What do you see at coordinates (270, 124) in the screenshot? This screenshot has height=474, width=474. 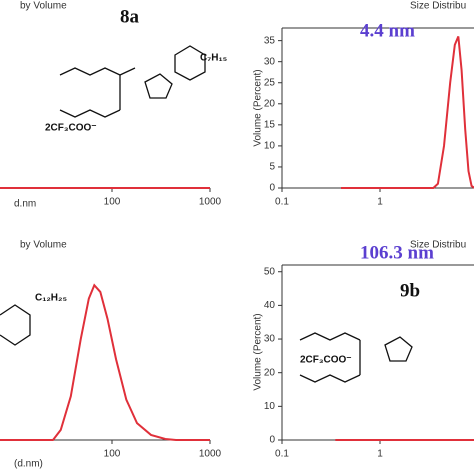 I see `y-tick-label: 15` at bounding box center [270, 124].